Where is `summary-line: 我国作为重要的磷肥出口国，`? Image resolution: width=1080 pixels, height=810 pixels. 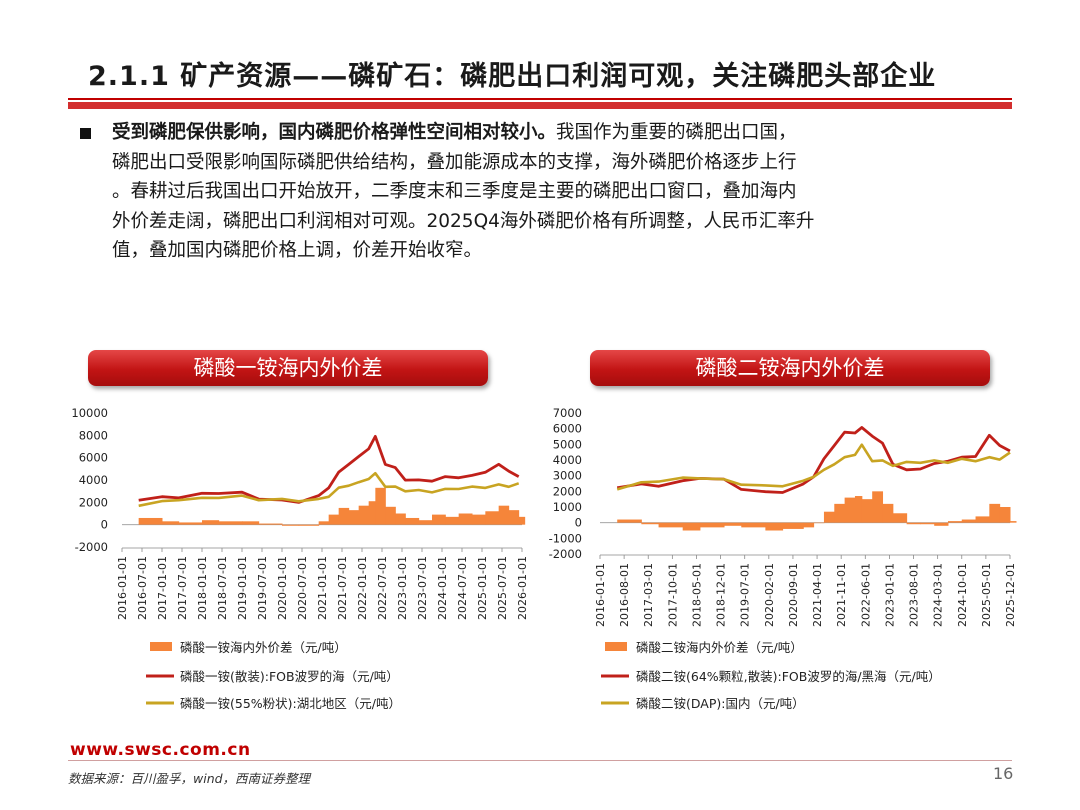 summary-line: 我国作为重要的磷肥出口国， is located at coordinates (676, 132).